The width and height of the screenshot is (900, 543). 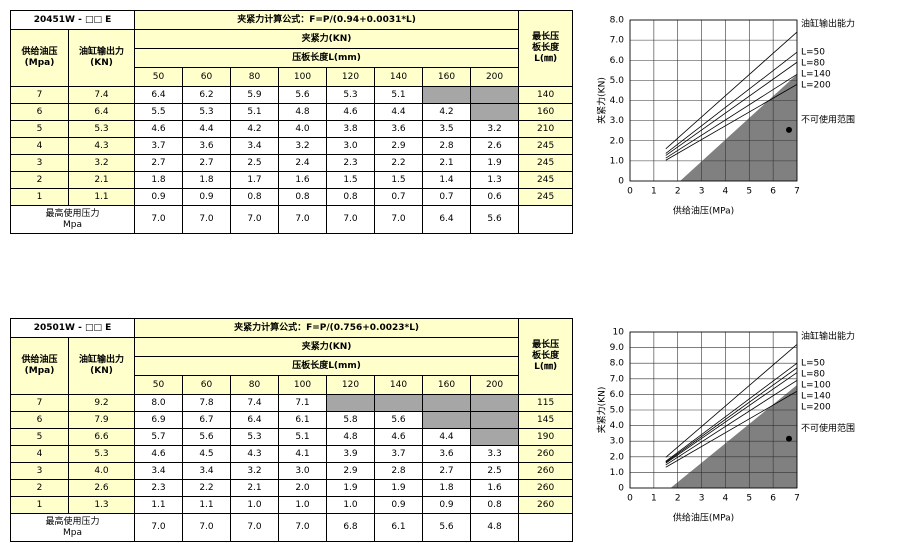 I want to click on force: 8.0, so click(x=158, y=403).